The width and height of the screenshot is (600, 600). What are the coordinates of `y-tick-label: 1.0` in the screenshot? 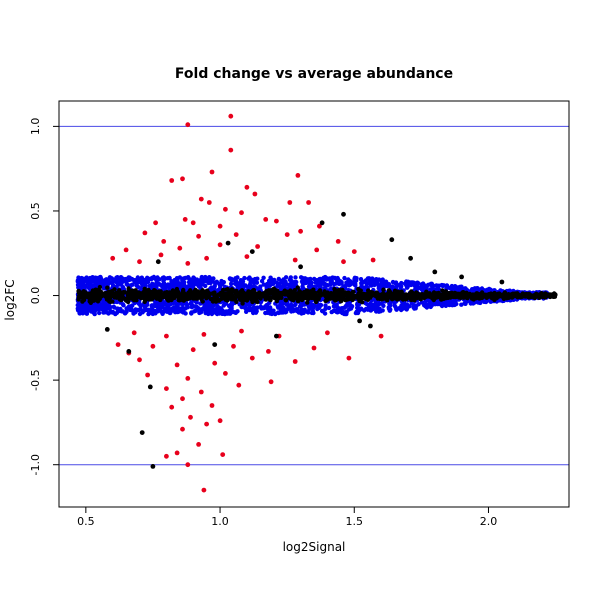 It's located at (35, 127).